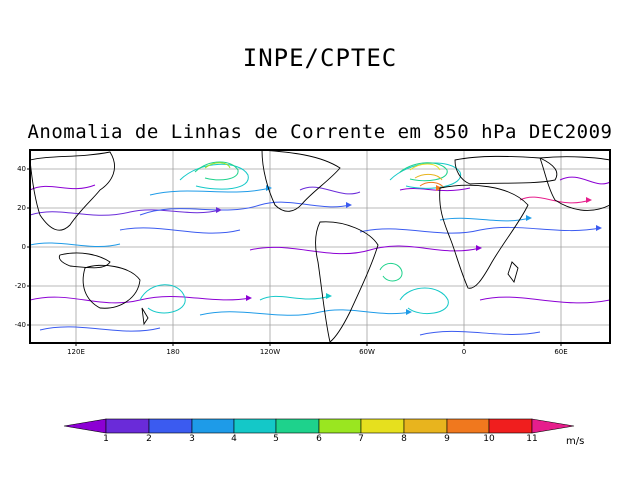 The height and width of the screenshot is (494, 640). I want to click on colorbar-label: 2, so click(149, 439).